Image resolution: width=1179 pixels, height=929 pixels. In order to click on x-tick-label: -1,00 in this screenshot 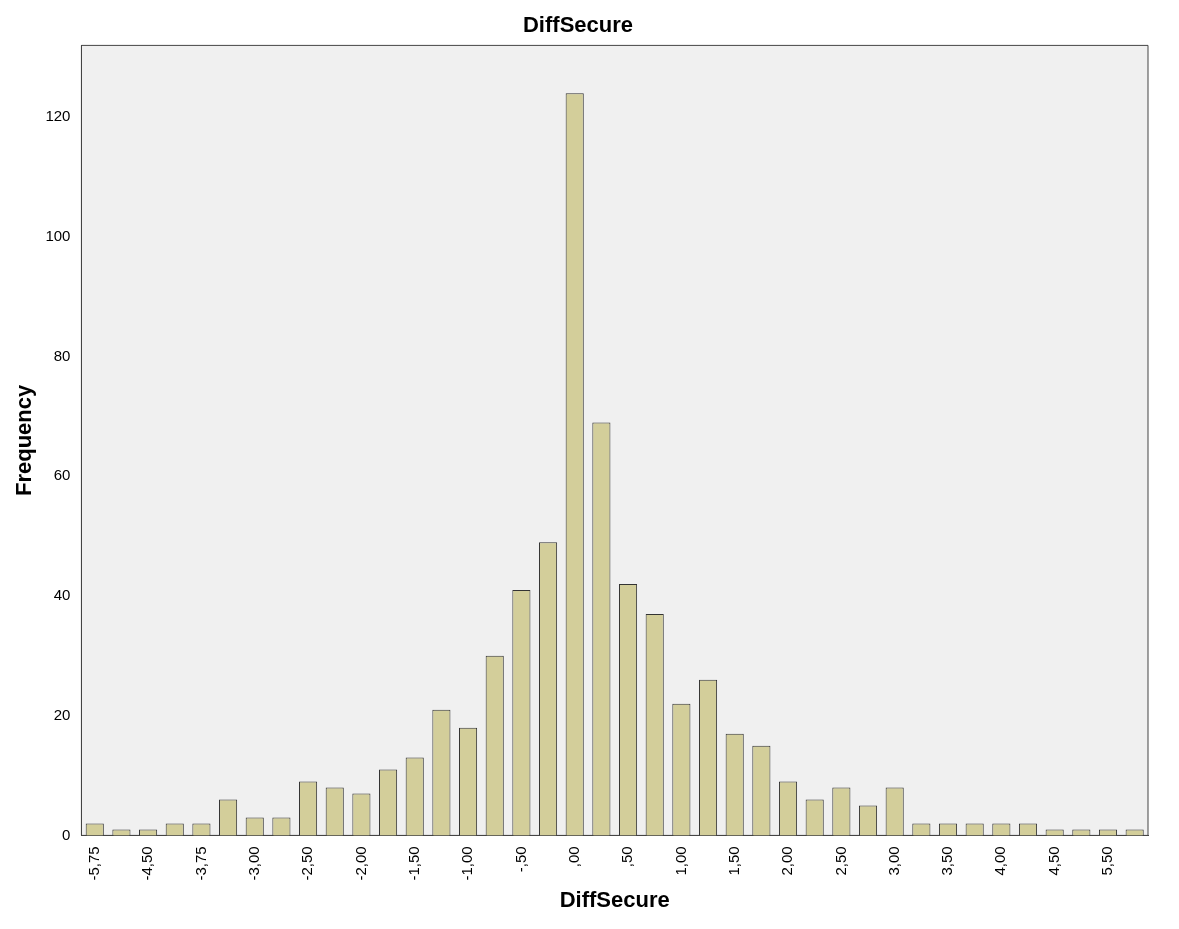, I will do `click(467, 863)`.